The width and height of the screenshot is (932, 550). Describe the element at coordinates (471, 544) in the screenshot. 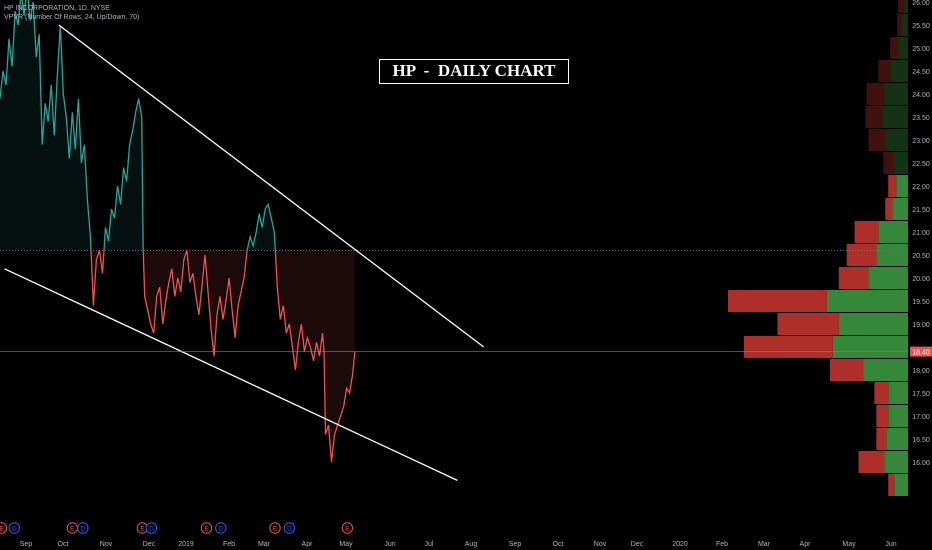

I see `x-tick-label: Aug` at that location.